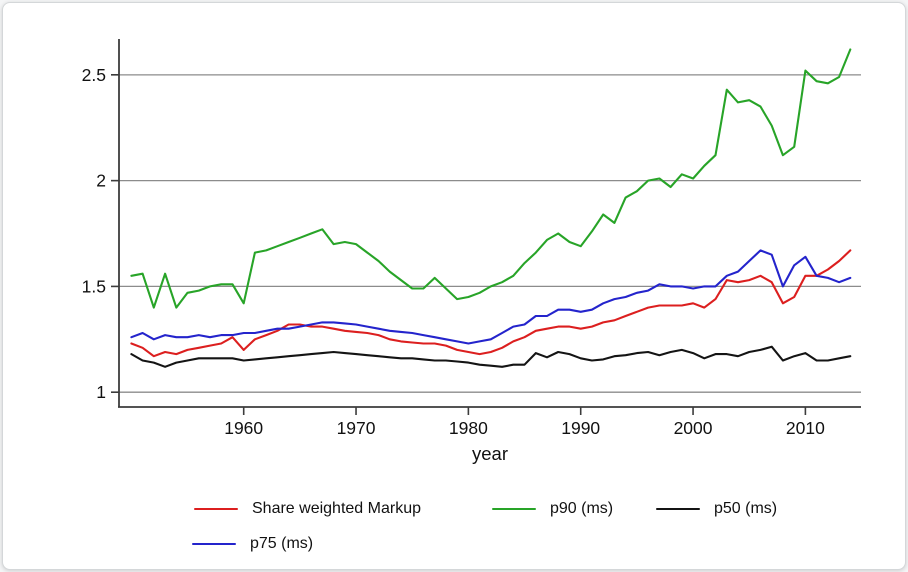 The image size is (908, 572). I want to click on legend-label: Share weighted Markup, so click(336, 508).